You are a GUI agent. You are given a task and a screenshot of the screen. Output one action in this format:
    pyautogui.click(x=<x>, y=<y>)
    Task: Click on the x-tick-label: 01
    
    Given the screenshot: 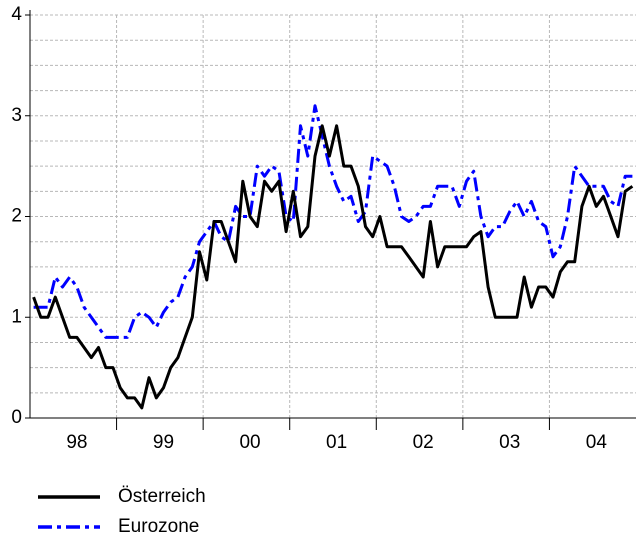 What is the action you would take?
    pyautogui.click(x=336, y=442)
    